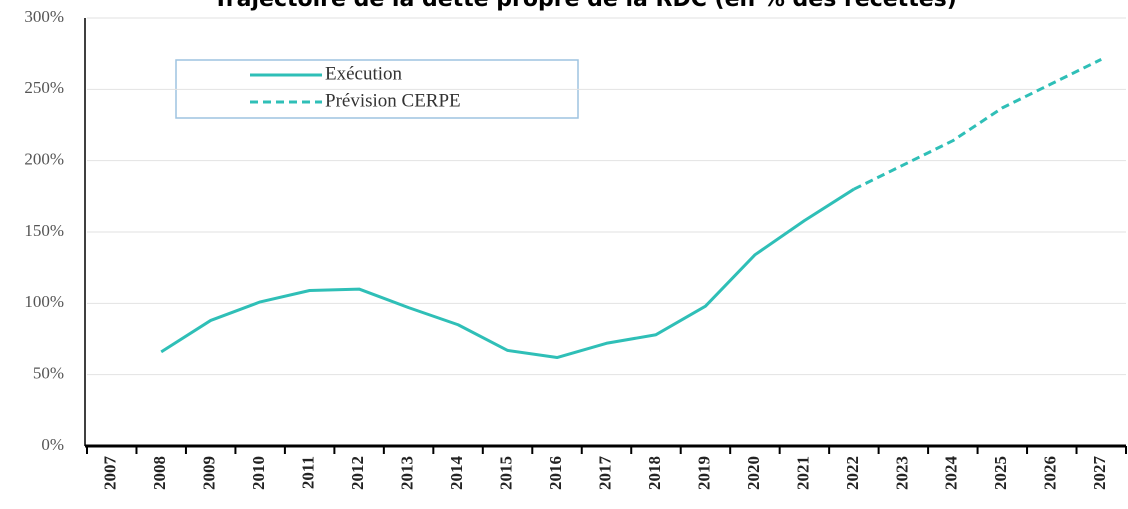  I want to click on x-tick-label: 2011, so click(308, 472).